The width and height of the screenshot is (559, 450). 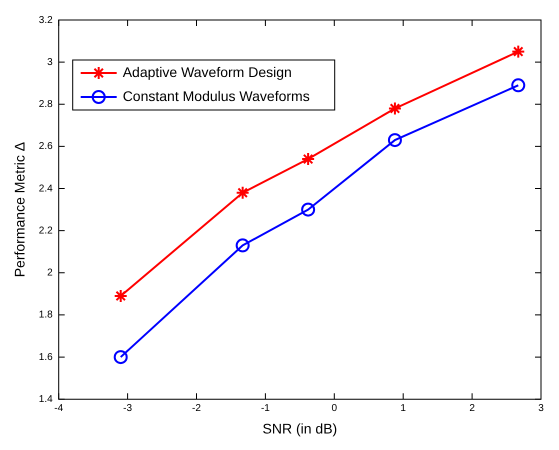 What do you see at coordinates (472, 408) in the screenshot?
I see `x-tick-label: 2` at bounding box center [472, 408].